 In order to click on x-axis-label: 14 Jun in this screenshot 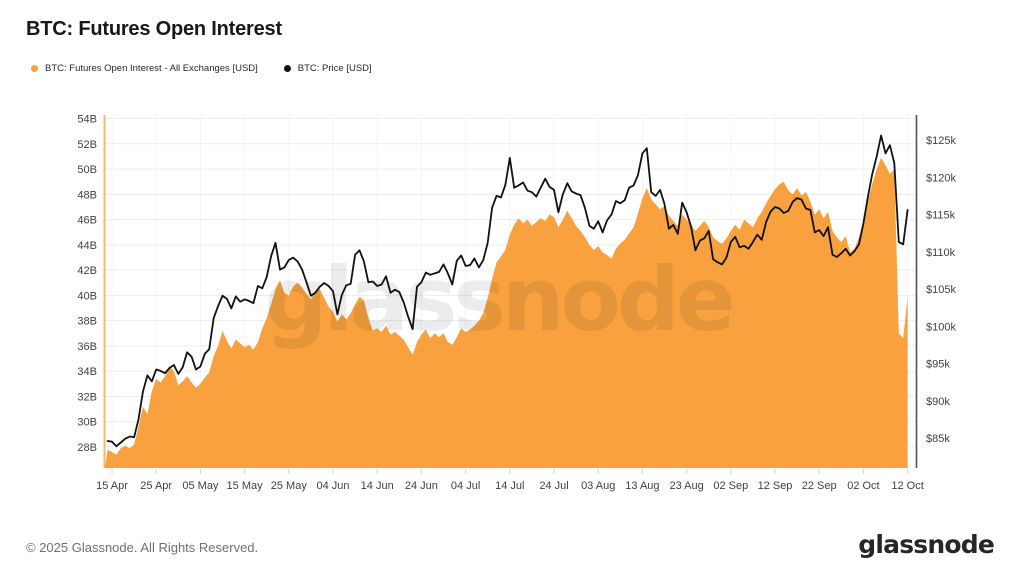, I will do `click(377, 486)`.